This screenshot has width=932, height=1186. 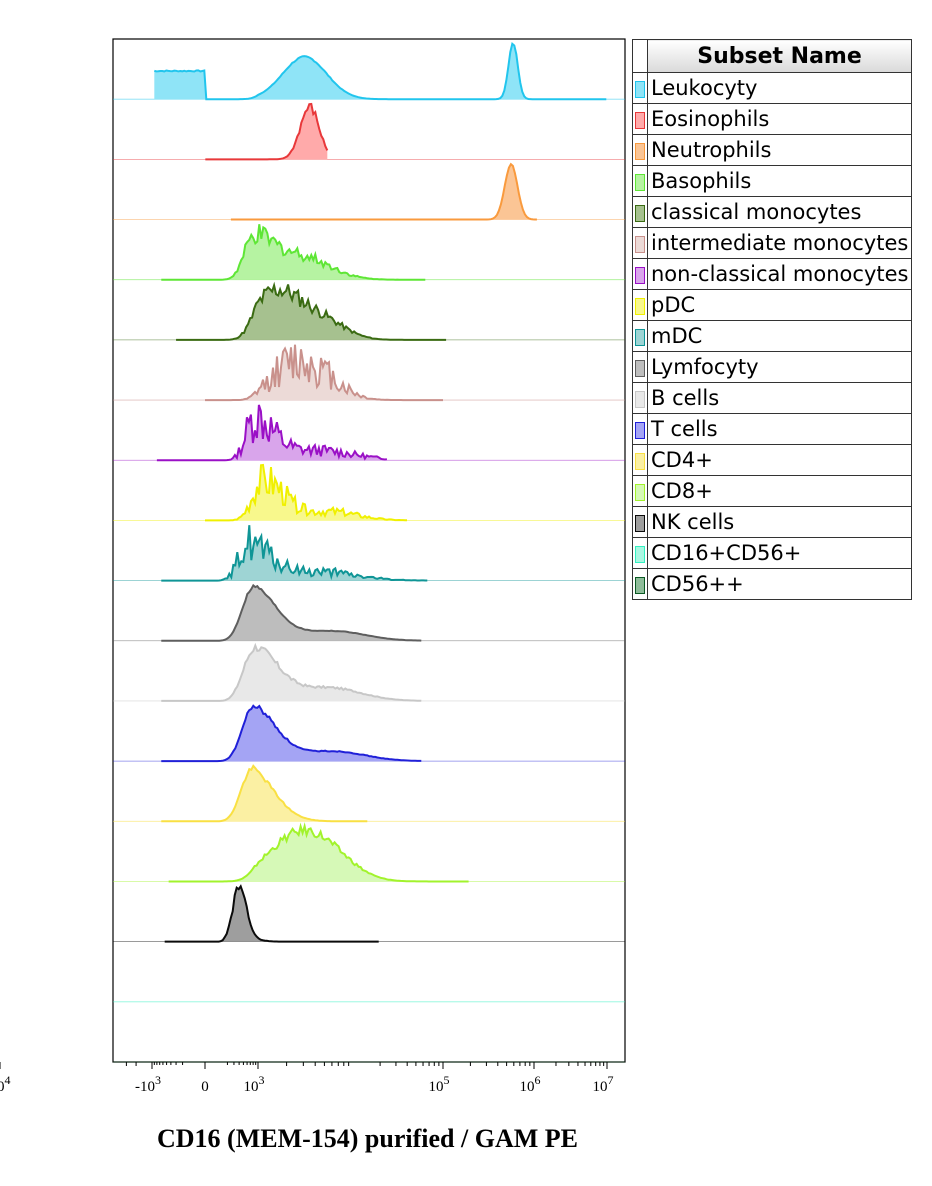 What do you see at coordinates (779, 212) in the screenshot?
I see `legend-label: classical monocytes` at bounding box center [779, 212].